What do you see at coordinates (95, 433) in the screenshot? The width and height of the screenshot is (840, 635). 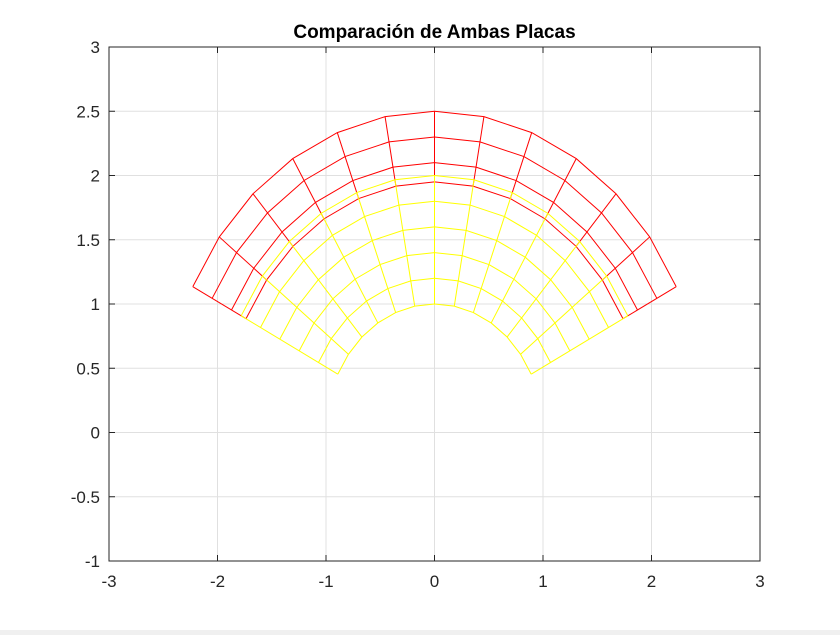 I see `y-tick-label: 0` at bounding box center [95, 433].